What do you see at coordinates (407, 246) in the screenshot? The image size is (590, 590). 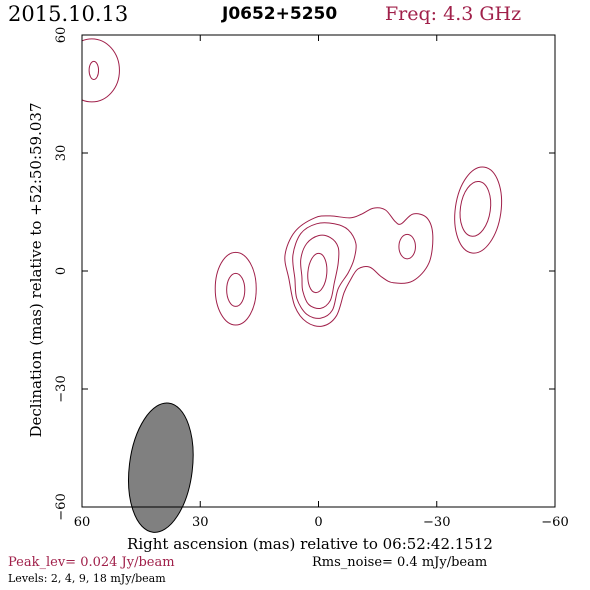 I see `contour-jet-knot-4mJy` at bounding box center [407, 246].